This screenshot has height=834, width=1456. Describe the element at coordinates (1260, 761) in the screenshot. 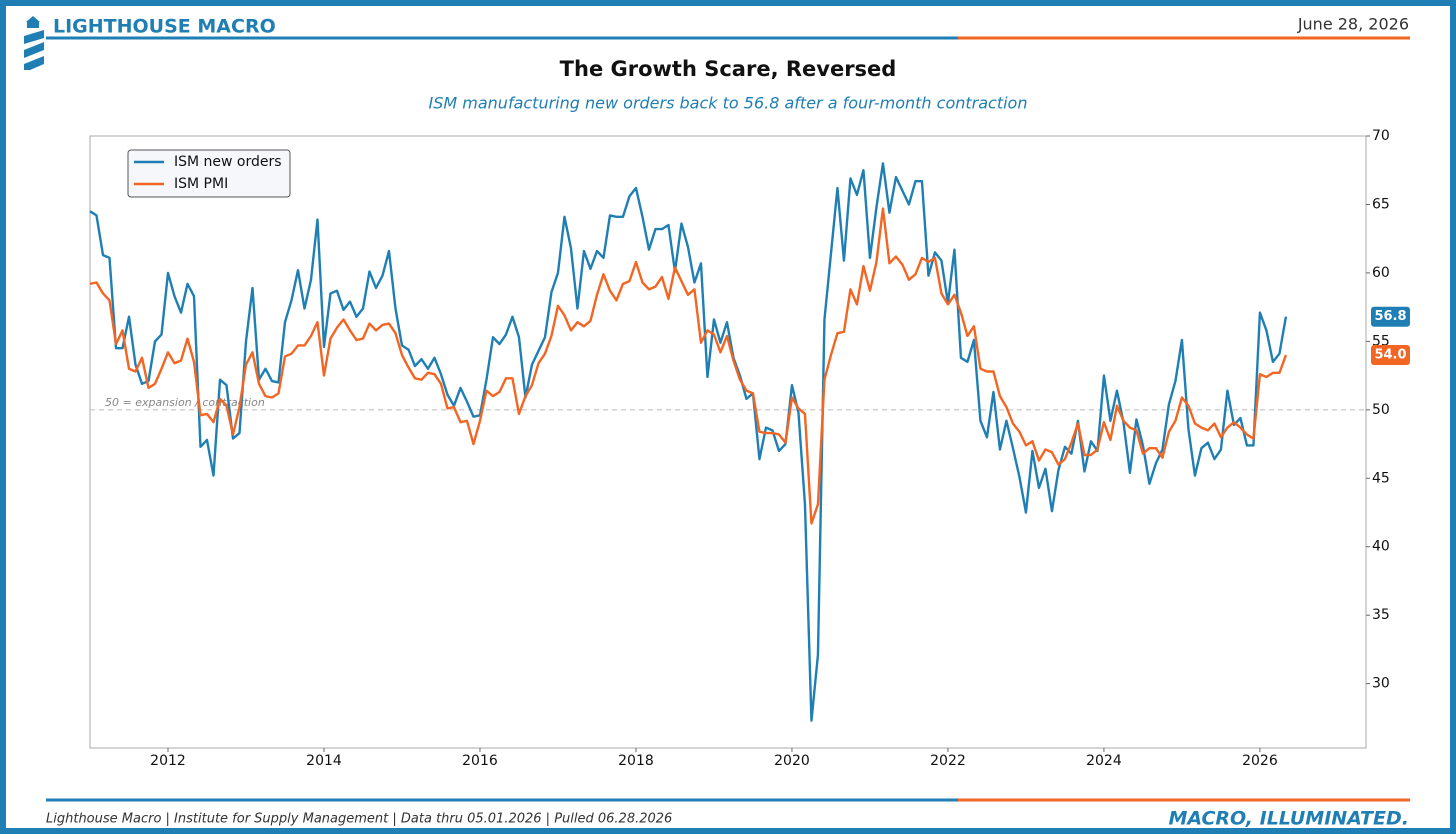

I see `x-tick-label: 2026` at that location.